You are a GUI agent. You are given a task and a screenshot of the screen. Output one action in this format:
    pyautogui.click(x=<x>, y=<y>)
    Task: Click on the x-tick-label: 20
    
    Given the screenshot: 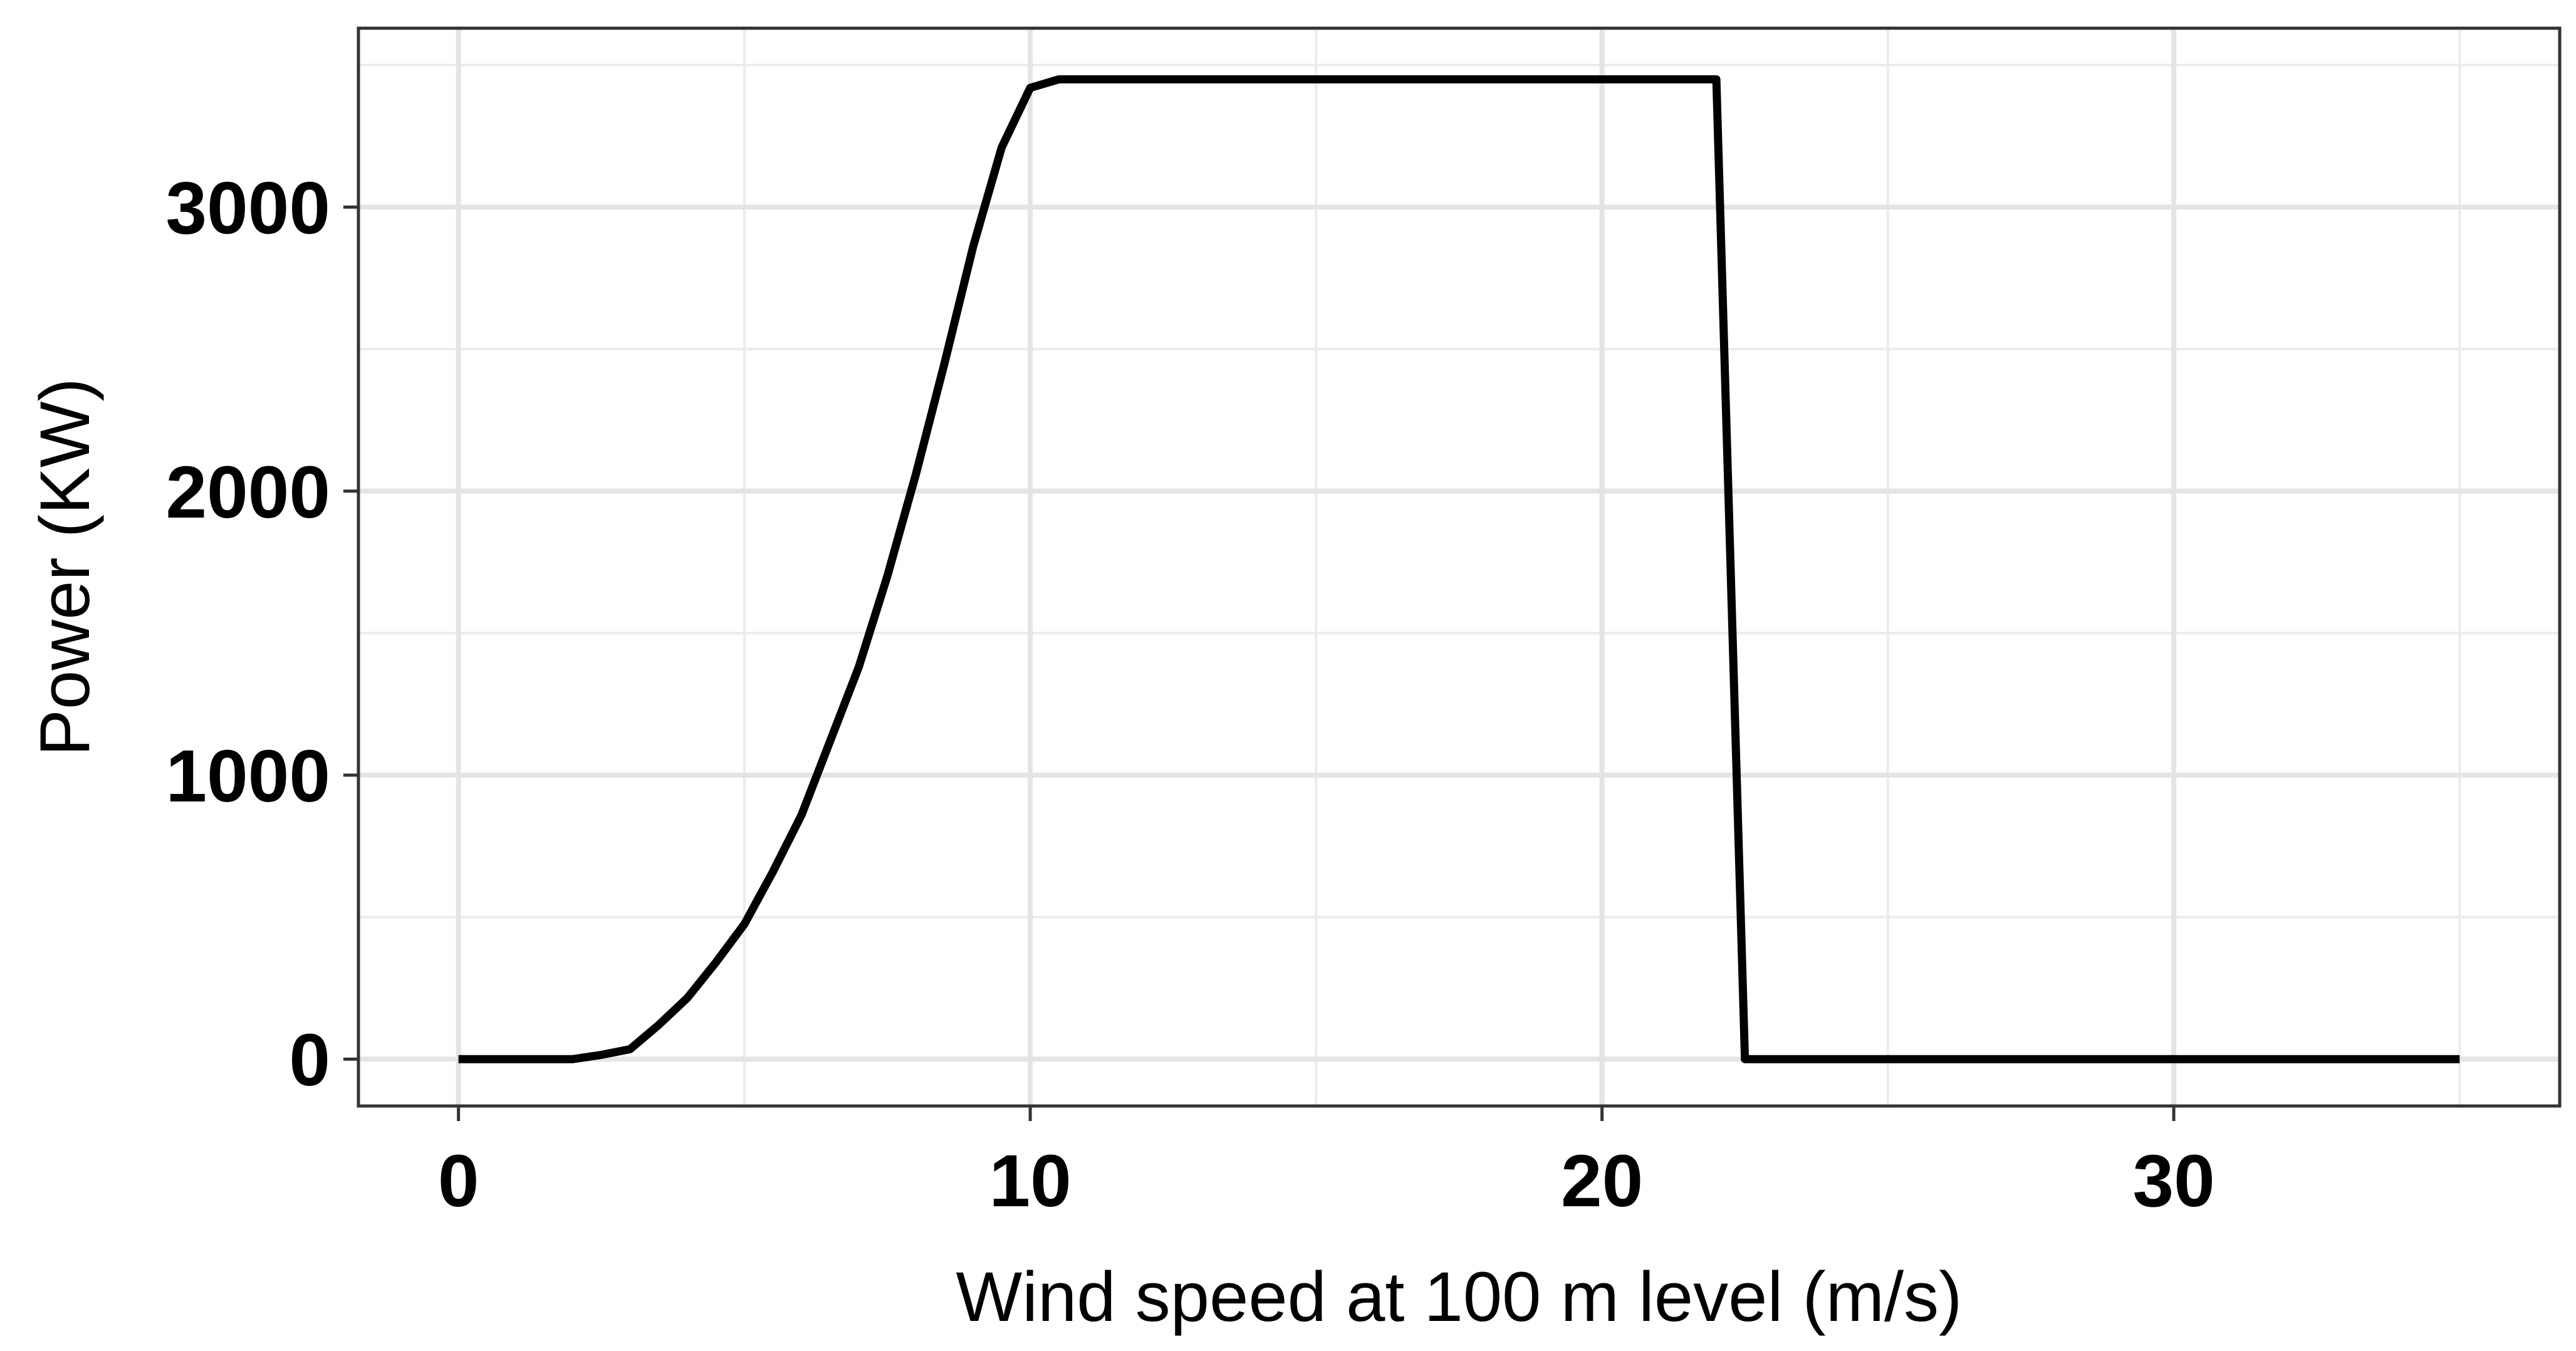 What is the action you would take?
    pyautogui.click(x=1602, y=1181)
    